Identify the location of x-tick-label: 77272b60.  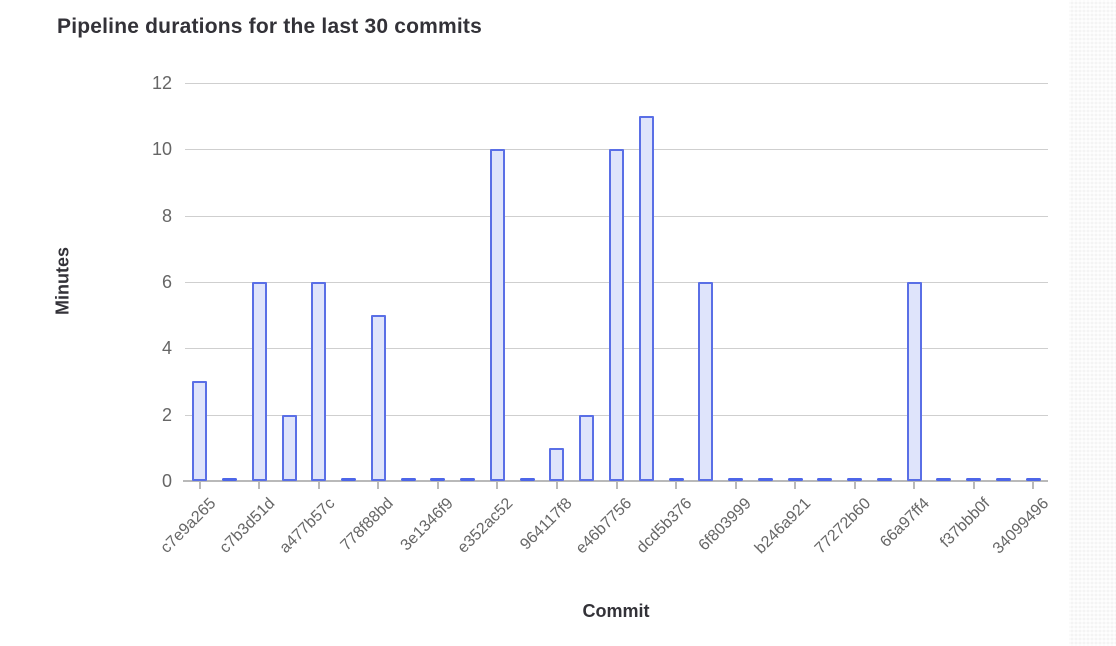
(843, 526).